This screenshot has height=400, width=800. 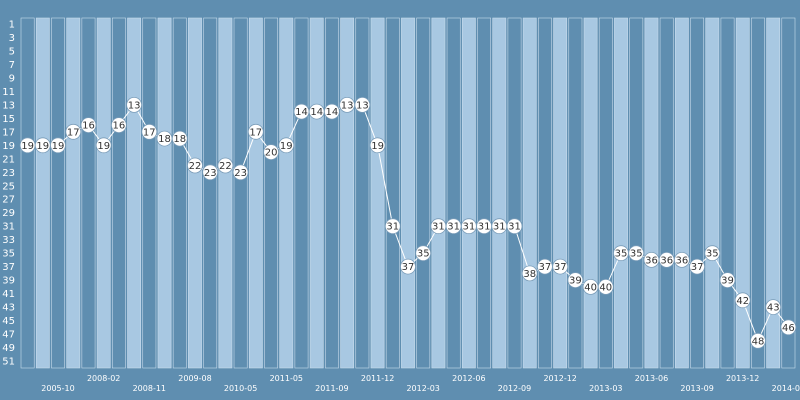 I want to click on y-tick-label: 39, so click(x=8, y=281).